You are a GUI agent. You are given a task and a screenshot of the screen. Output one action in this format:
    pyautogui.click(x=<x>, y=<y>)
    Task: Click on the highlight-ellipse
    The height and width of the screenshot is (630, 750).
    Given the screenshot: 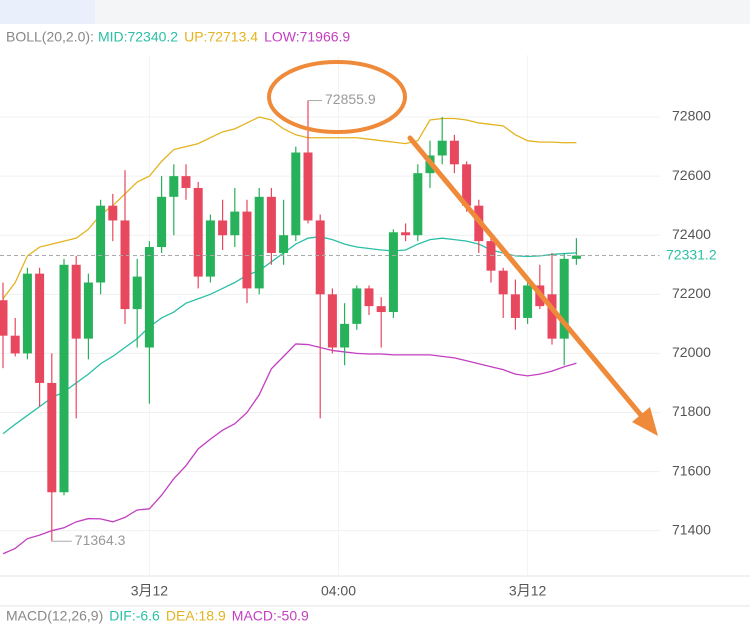 What is the action you would take?
    pyautogui.click(x=337, y=97)
    